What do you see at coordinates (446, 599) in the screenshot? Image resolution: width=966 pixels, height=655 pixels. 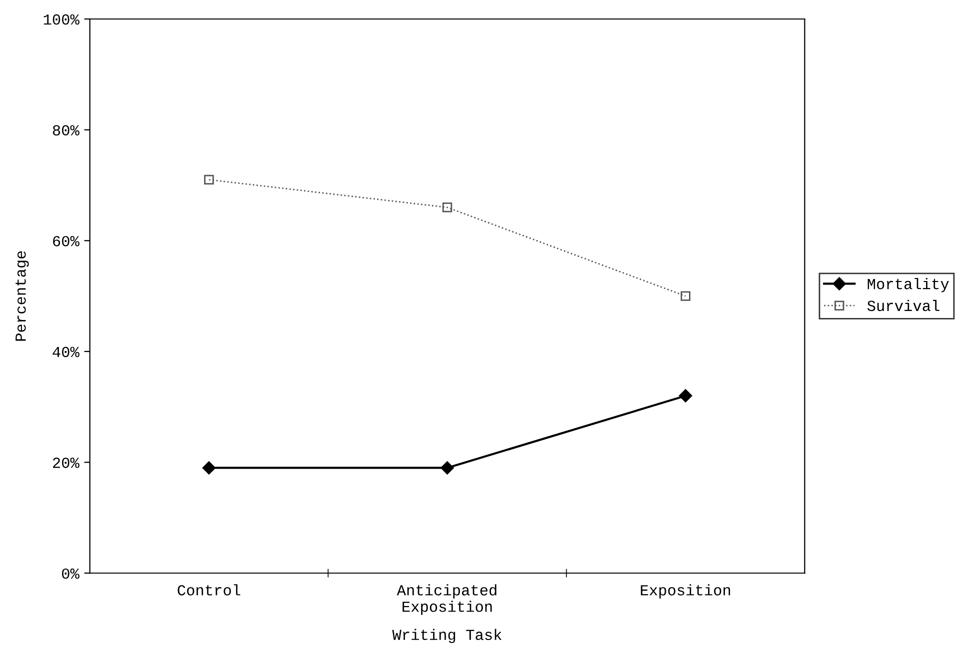 I see `x-tick-label: Anticipated Exposition` at bounding box center [446, 599].